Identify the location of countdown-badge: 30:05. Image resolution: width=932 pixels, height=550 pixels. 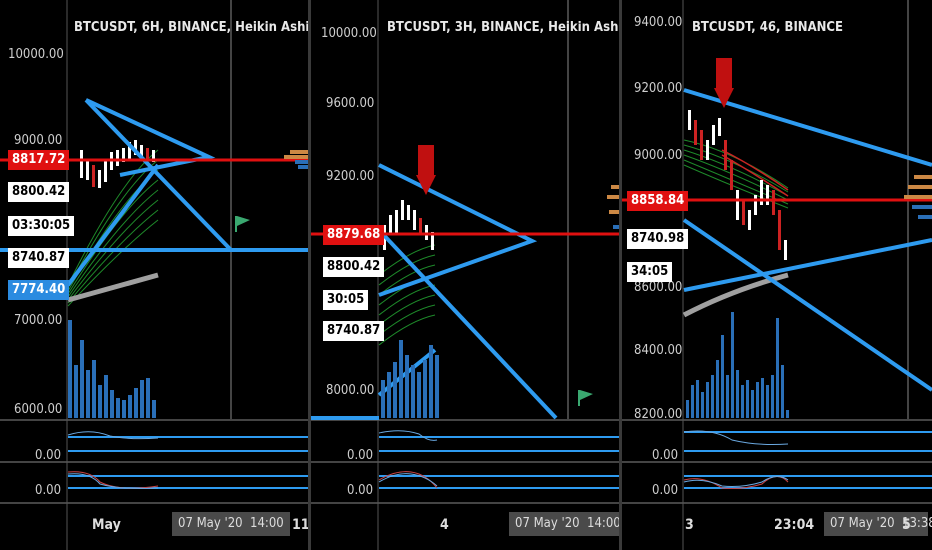
(346, 300).